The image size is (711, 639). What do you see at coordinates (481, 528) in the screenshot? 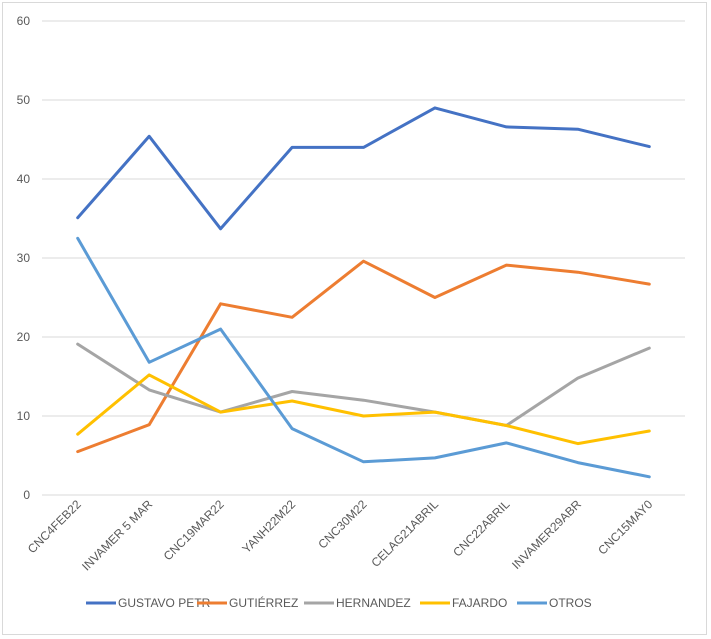
I see `x-tick-label: CNC22ABRIL` at bounding box center [481, 528].